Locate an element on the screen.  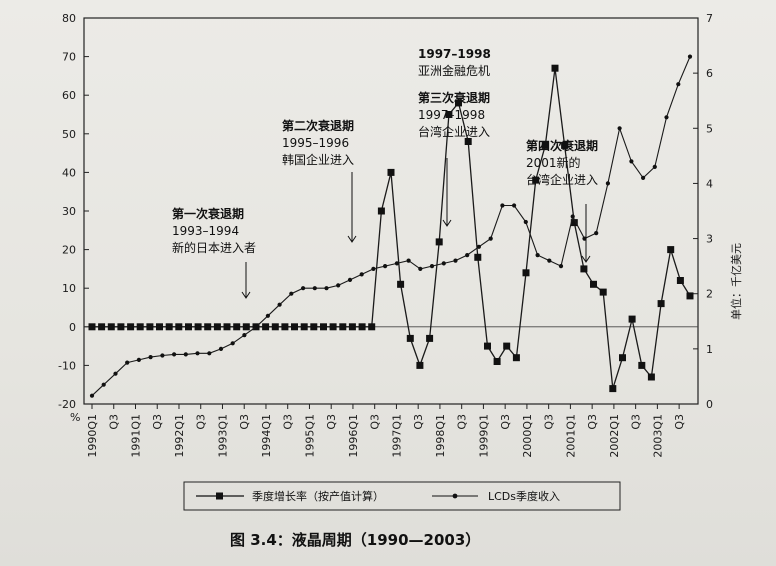
left-tick-label: 0 is located at coordinates (72, 327).